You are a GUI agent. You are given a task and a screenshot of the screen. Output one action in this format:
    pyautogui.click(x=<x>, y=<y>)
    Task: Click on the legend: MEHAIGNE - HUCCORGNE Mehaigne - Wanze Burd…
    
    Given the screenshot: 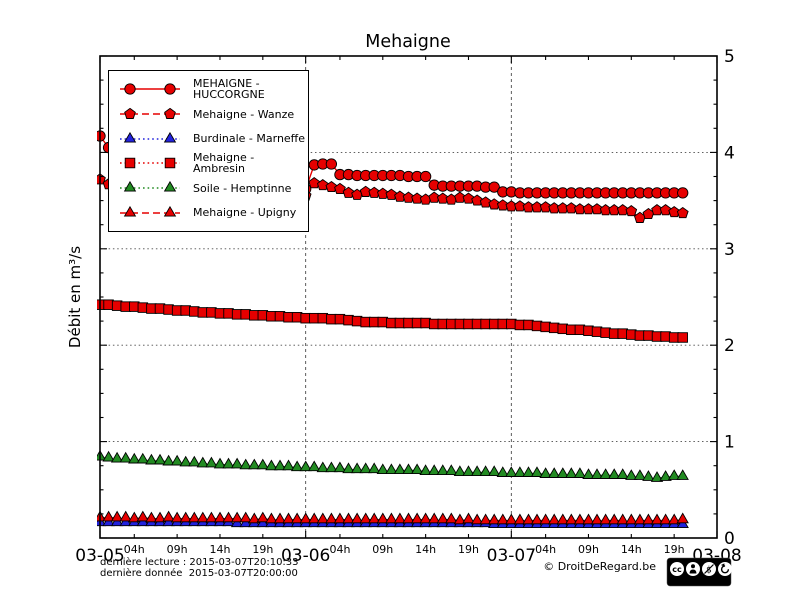 What is the action you would take?
    pyautogui.click(x=208, y=151)
    